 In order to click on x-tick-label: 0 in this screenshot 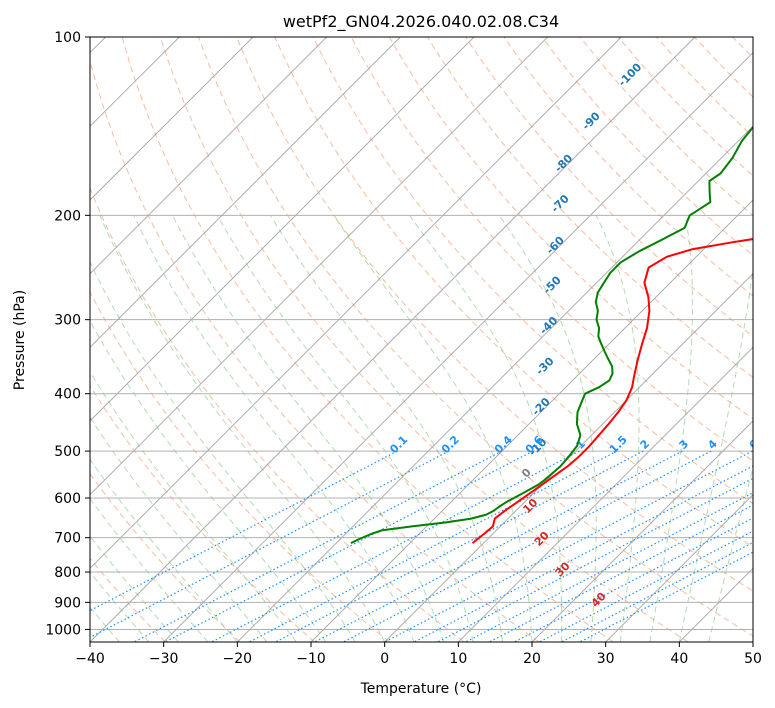, I will do `click(384, 659)`.